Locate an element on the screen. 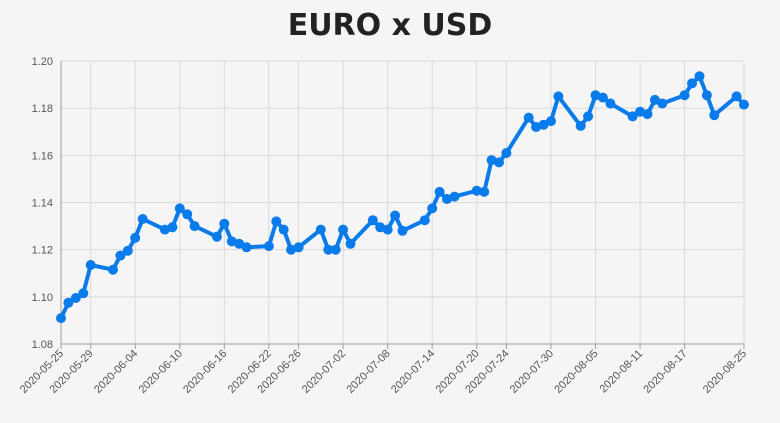  y-tick-label: 1.10 is located at coordinates (42, 298).